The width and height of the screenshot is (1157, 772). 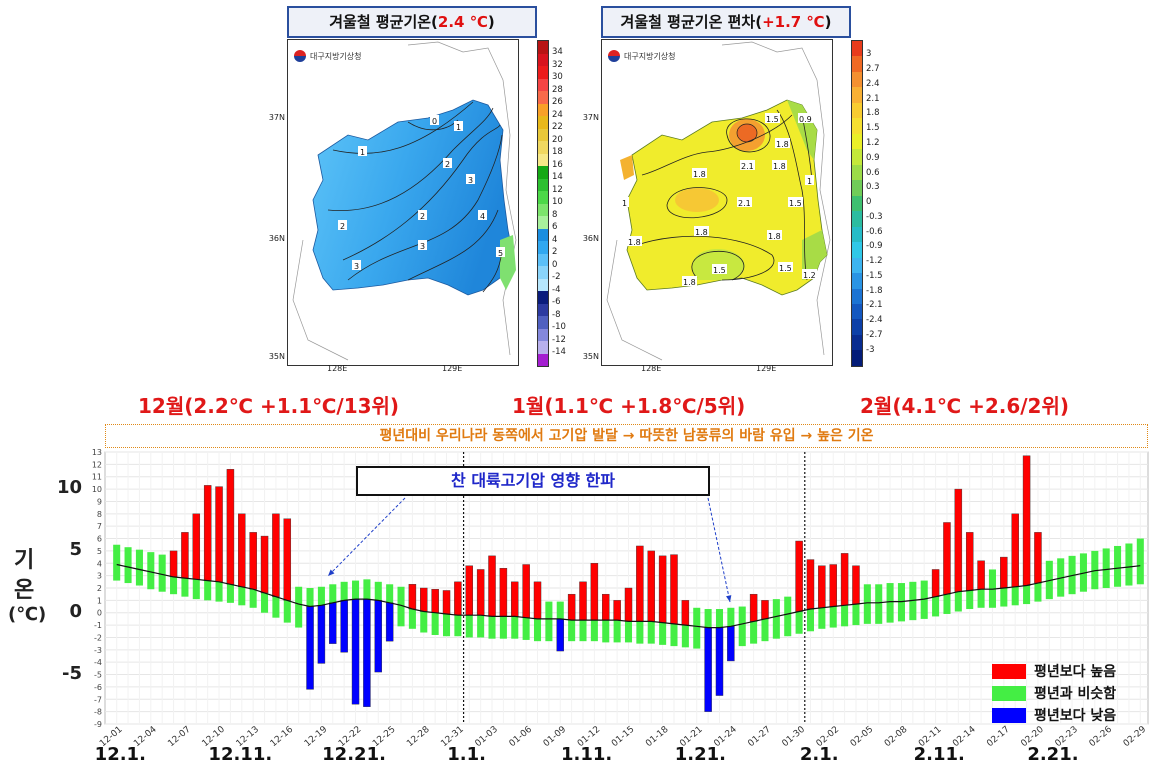 I want to click on x-minor-tick-label: 01-06, so click(x=521, y=736).